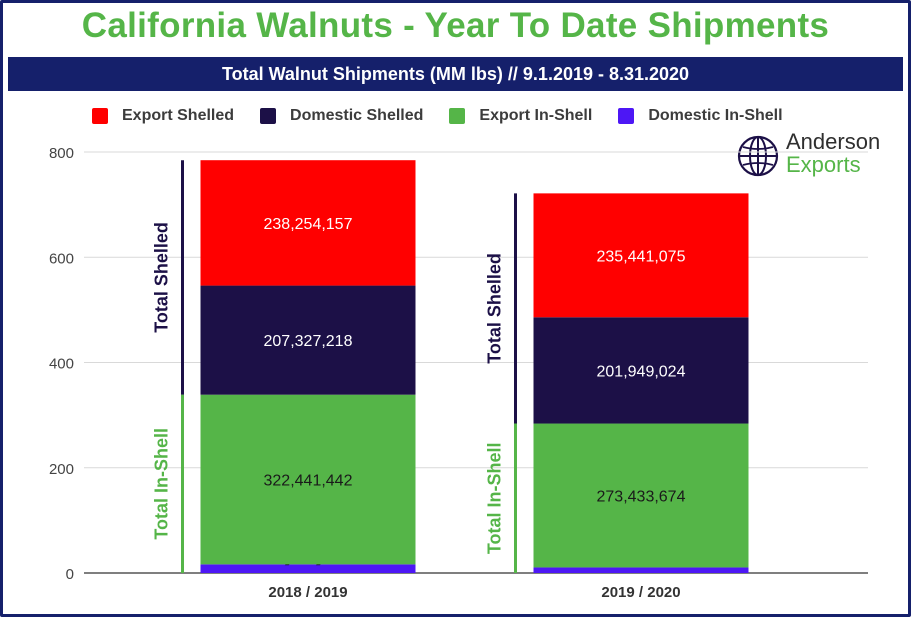 This screenshot has width=911, height=617. I want to click on data-label: 201,949,024, so click(641, 371).